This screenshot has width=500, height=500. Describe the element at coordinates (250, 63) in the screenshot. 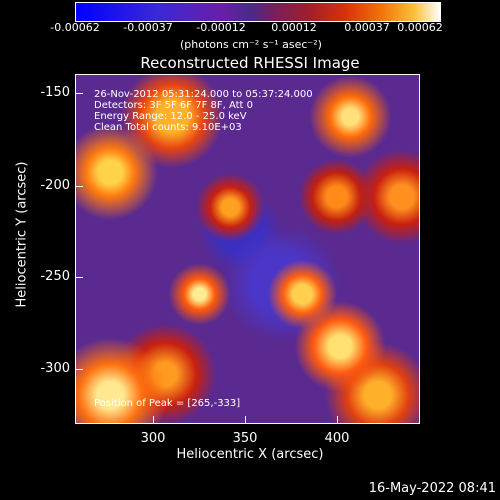

I see `plot-title: Reconstructed RHESSI Image` at that location.